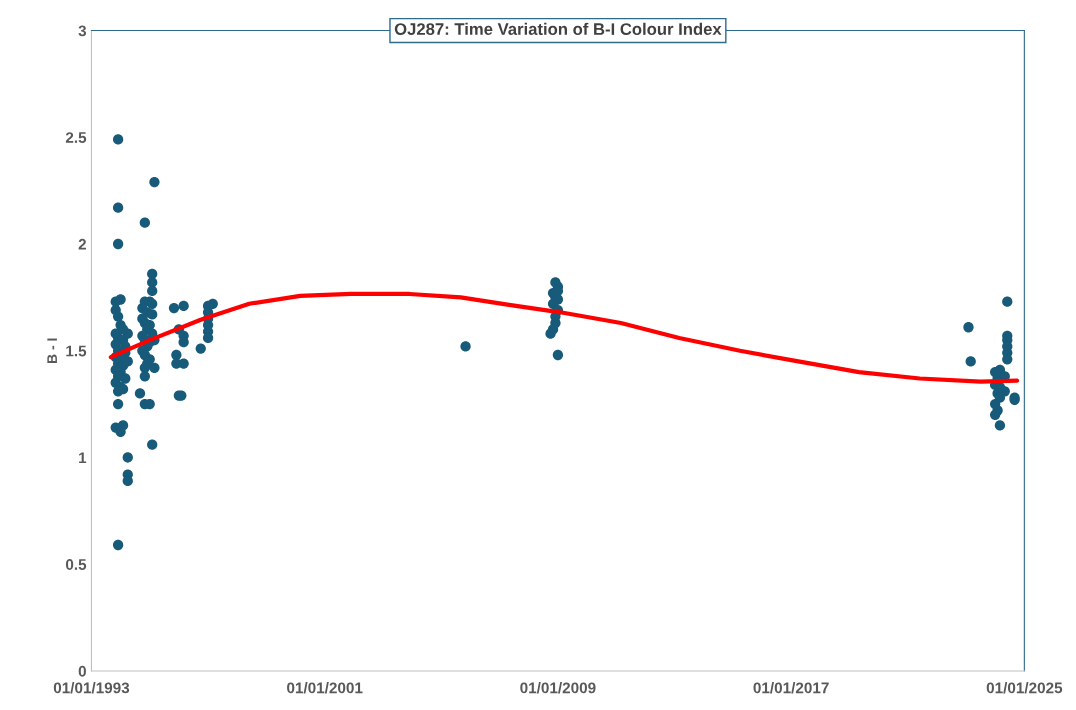  Describe the element at coordinates (325, 688) in the screenshot. I see `x-tick-label: 01/01/2001` at that location.